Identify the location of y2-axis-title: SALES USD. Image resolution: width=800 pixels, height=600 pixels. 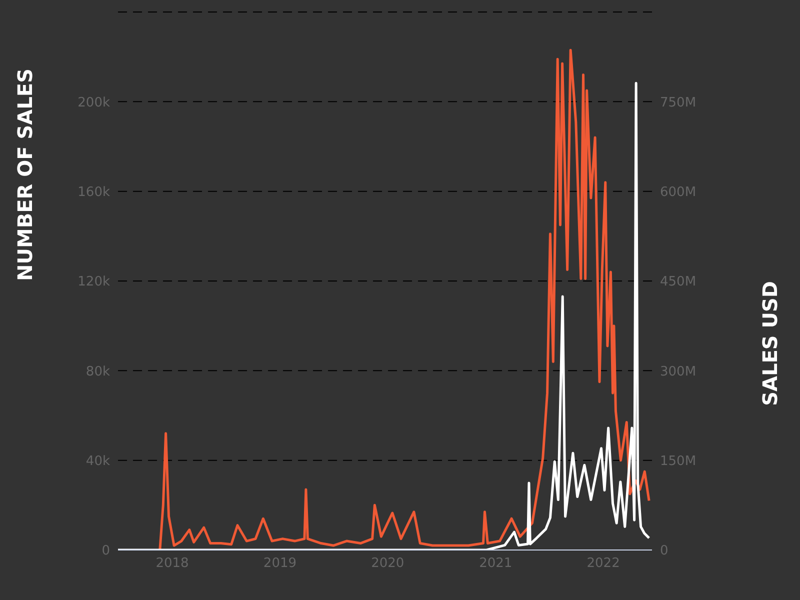
(770, 343).